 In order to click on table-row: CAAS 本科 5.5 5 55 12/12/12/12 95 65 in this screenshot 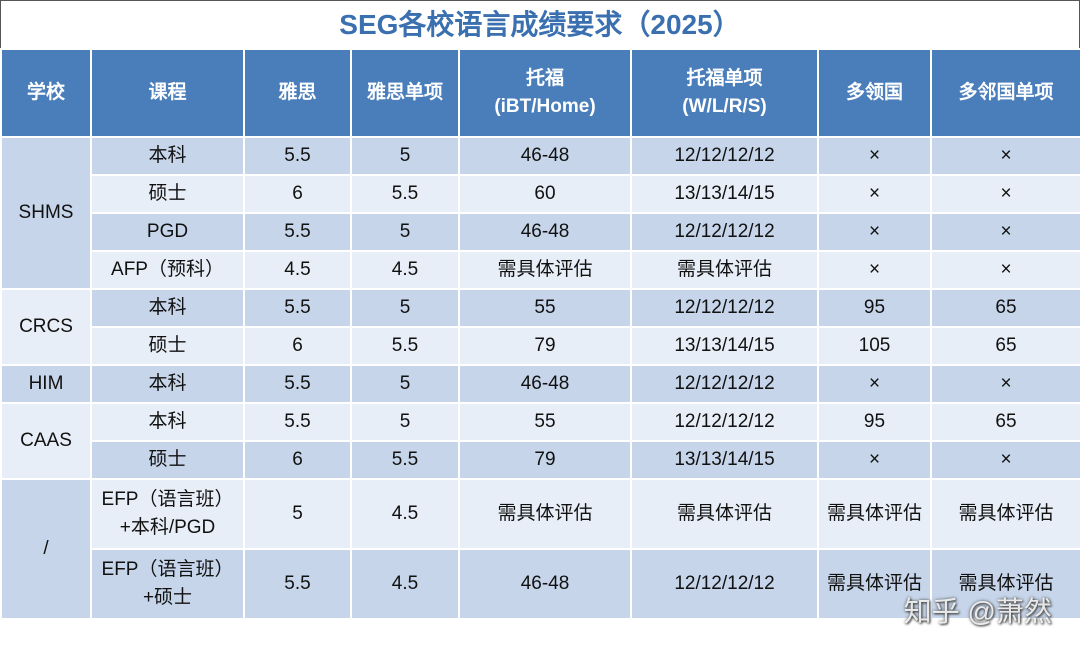, I will do `click(540, 441)`.